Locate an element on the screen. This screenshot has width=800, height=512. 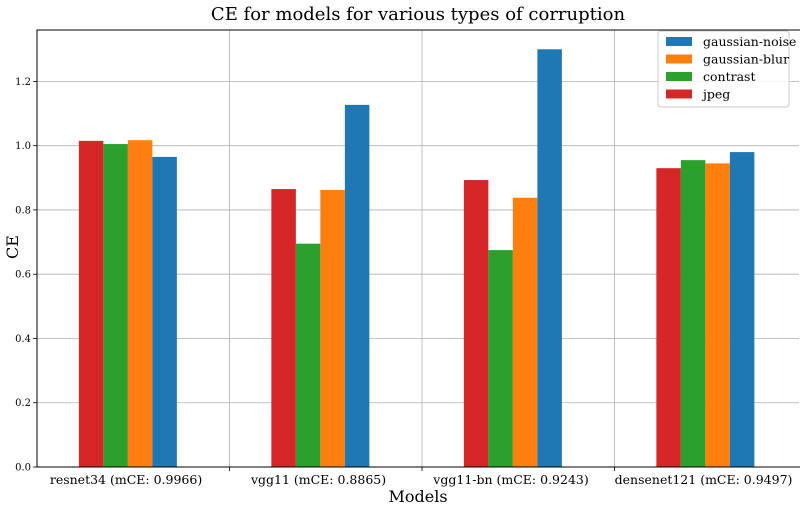
y-axis-label: CE is located at coordinates (12, 247).